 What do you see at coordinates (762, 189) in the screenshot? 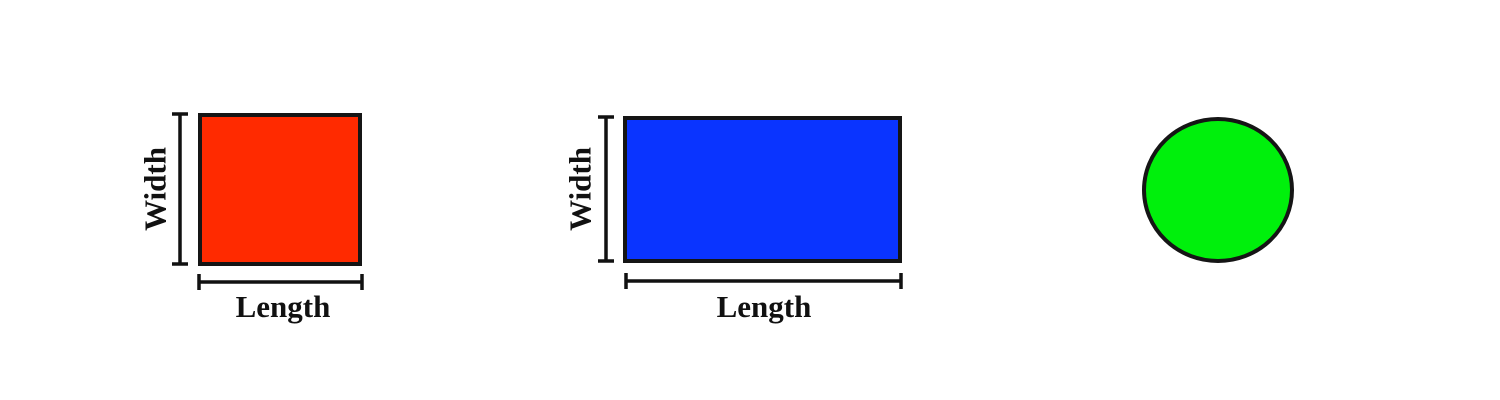
I see `rectangle-shape` at bounding box center [762, 189].